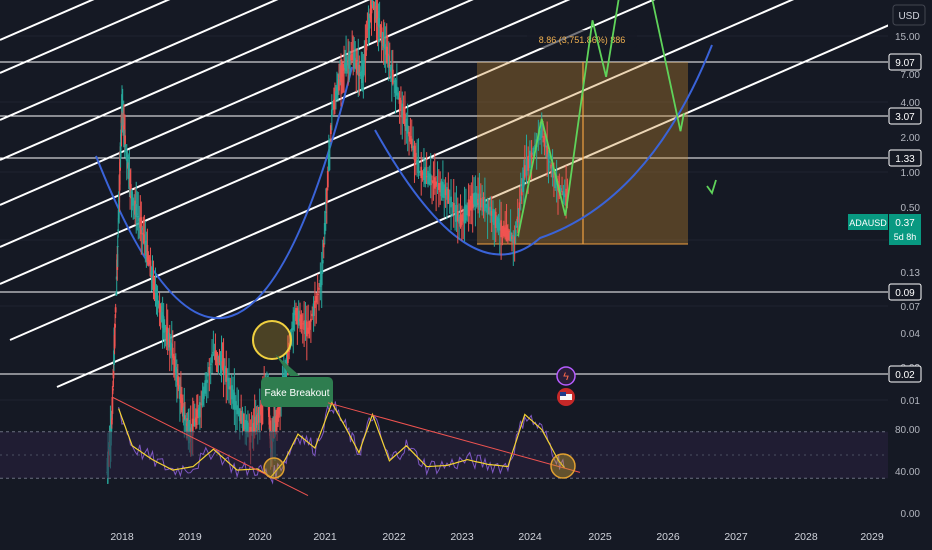  What do you see at coordinates (911, 514) in the screenshot?
I see `osc-tick-label: 0.00` at bounding box center [911, 514].